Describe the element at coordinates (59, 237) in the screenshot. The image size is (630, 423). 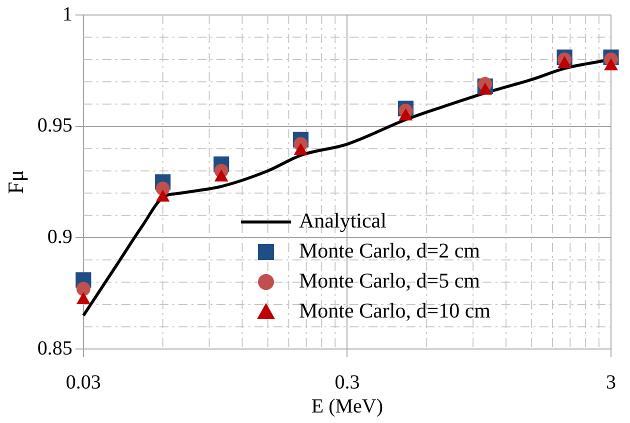
I see `y-tick-label: 0.9` at that location.